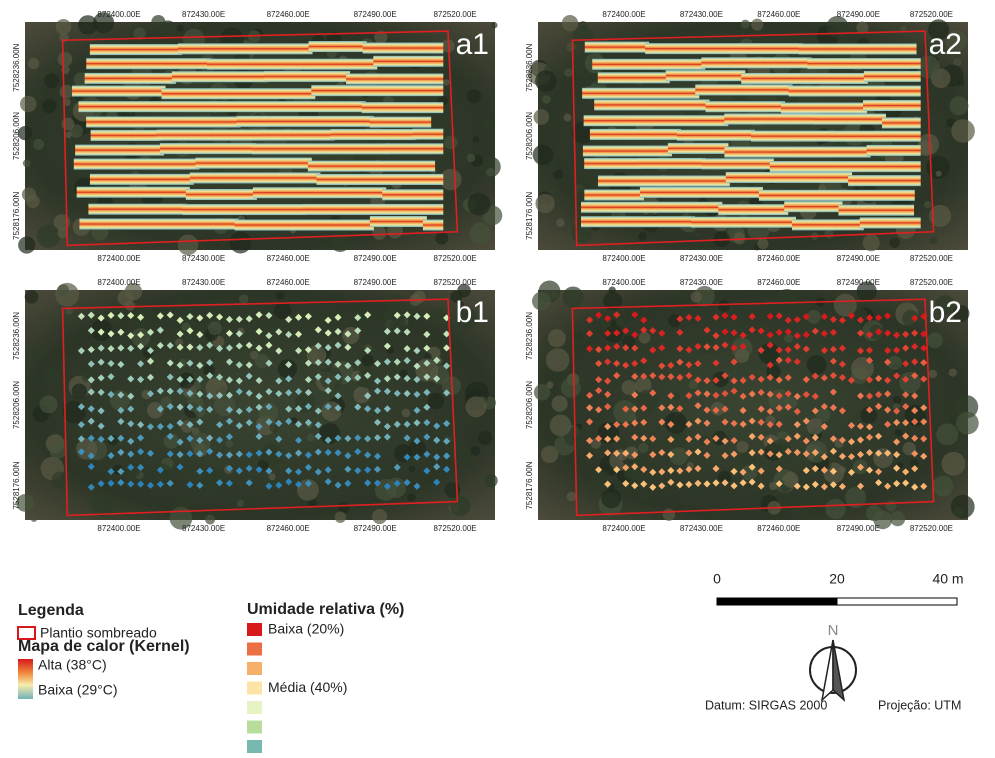 The image size is (995, 758). Describe the element at coordinates (947, 579) in the screenshot. I see `scale-label: 40 m` at that location.